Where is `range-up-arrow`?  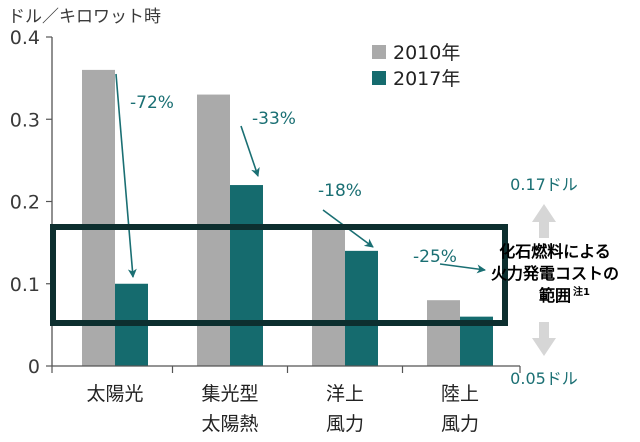 range-up-arrow is located at coordinates (544, 221).